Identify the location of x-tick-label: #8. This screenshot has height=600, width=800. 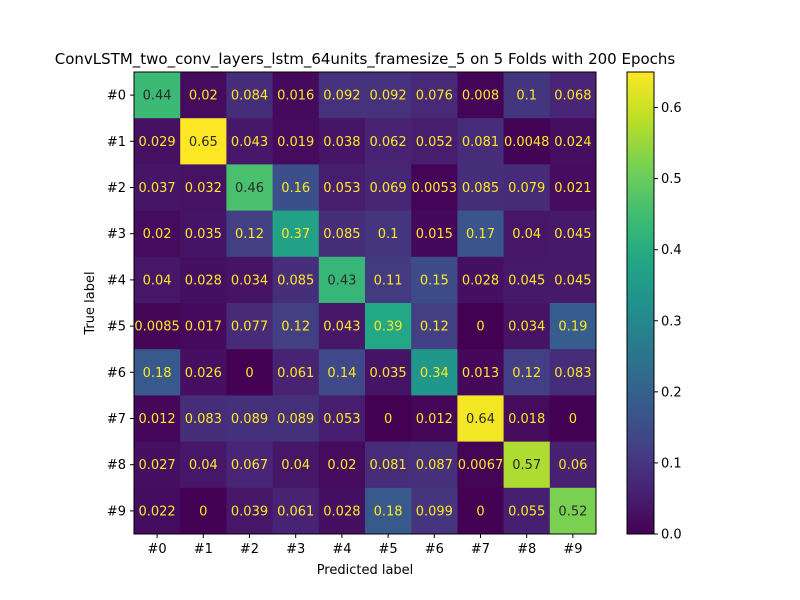
(526, 549).